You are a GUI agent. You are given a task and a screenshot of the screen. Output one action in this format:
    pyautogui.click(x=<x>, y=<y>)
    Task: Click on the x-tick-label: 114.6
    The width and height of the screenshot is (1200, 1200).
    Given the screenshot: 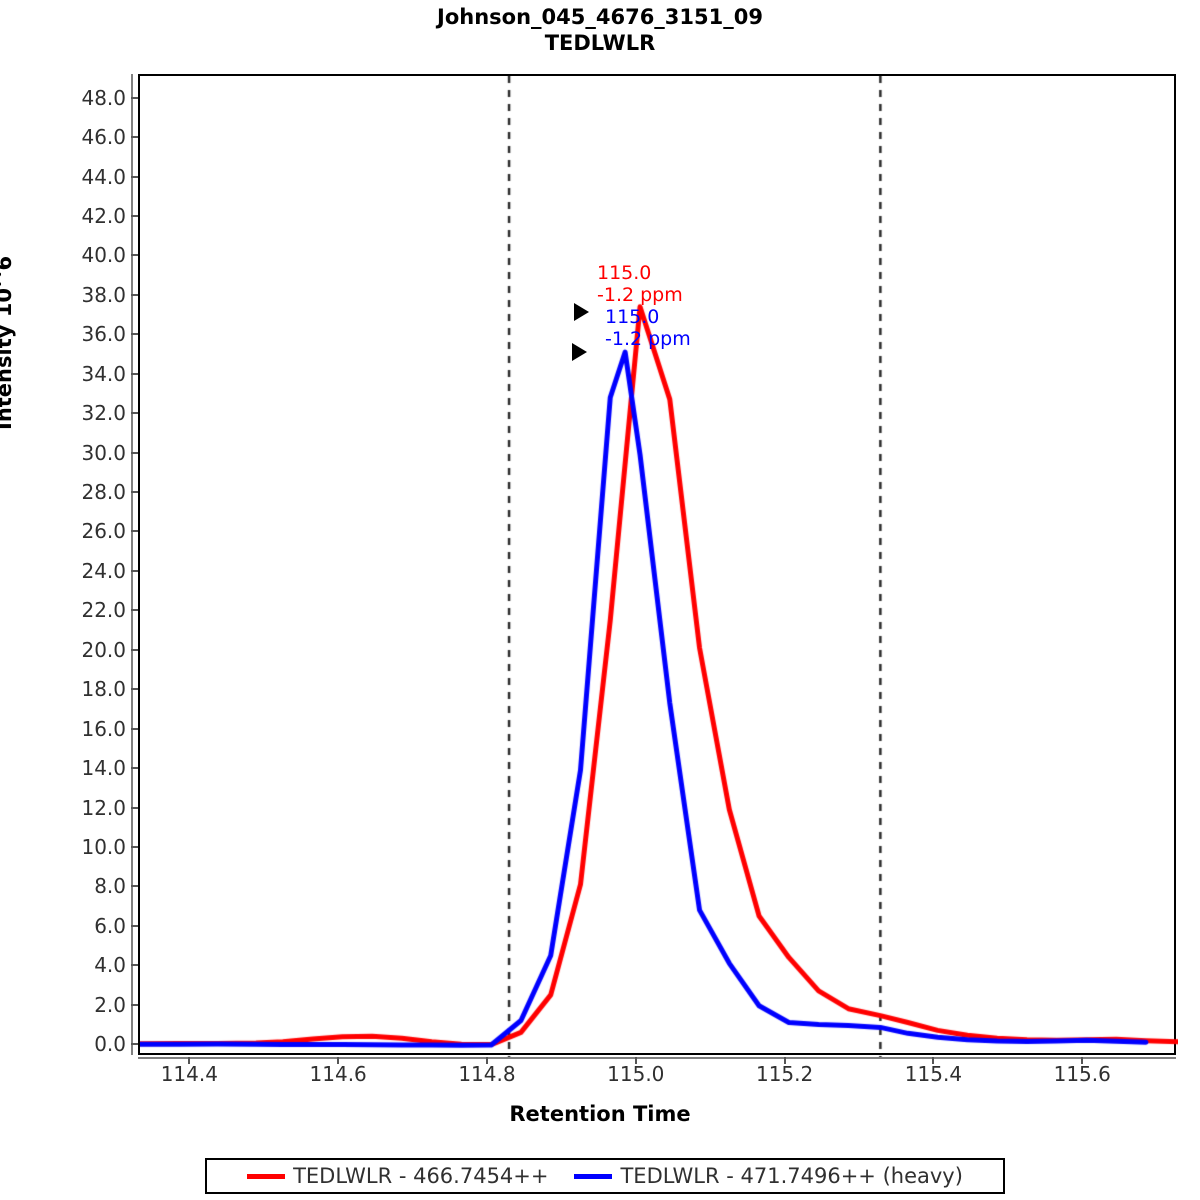 What is the action you would take?
    pyautogui.click(x=338, y=1074)
    